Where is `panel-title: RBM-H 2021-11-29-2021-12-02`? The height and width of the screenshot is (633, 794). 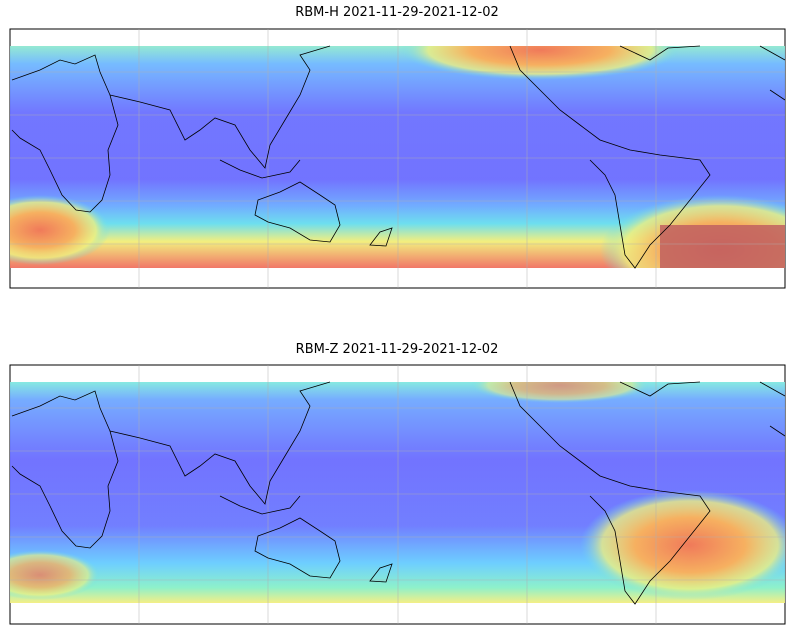
panel-title: RBM-H 2021-11-29-2021-12-02 is located at coordinates (397, 12).